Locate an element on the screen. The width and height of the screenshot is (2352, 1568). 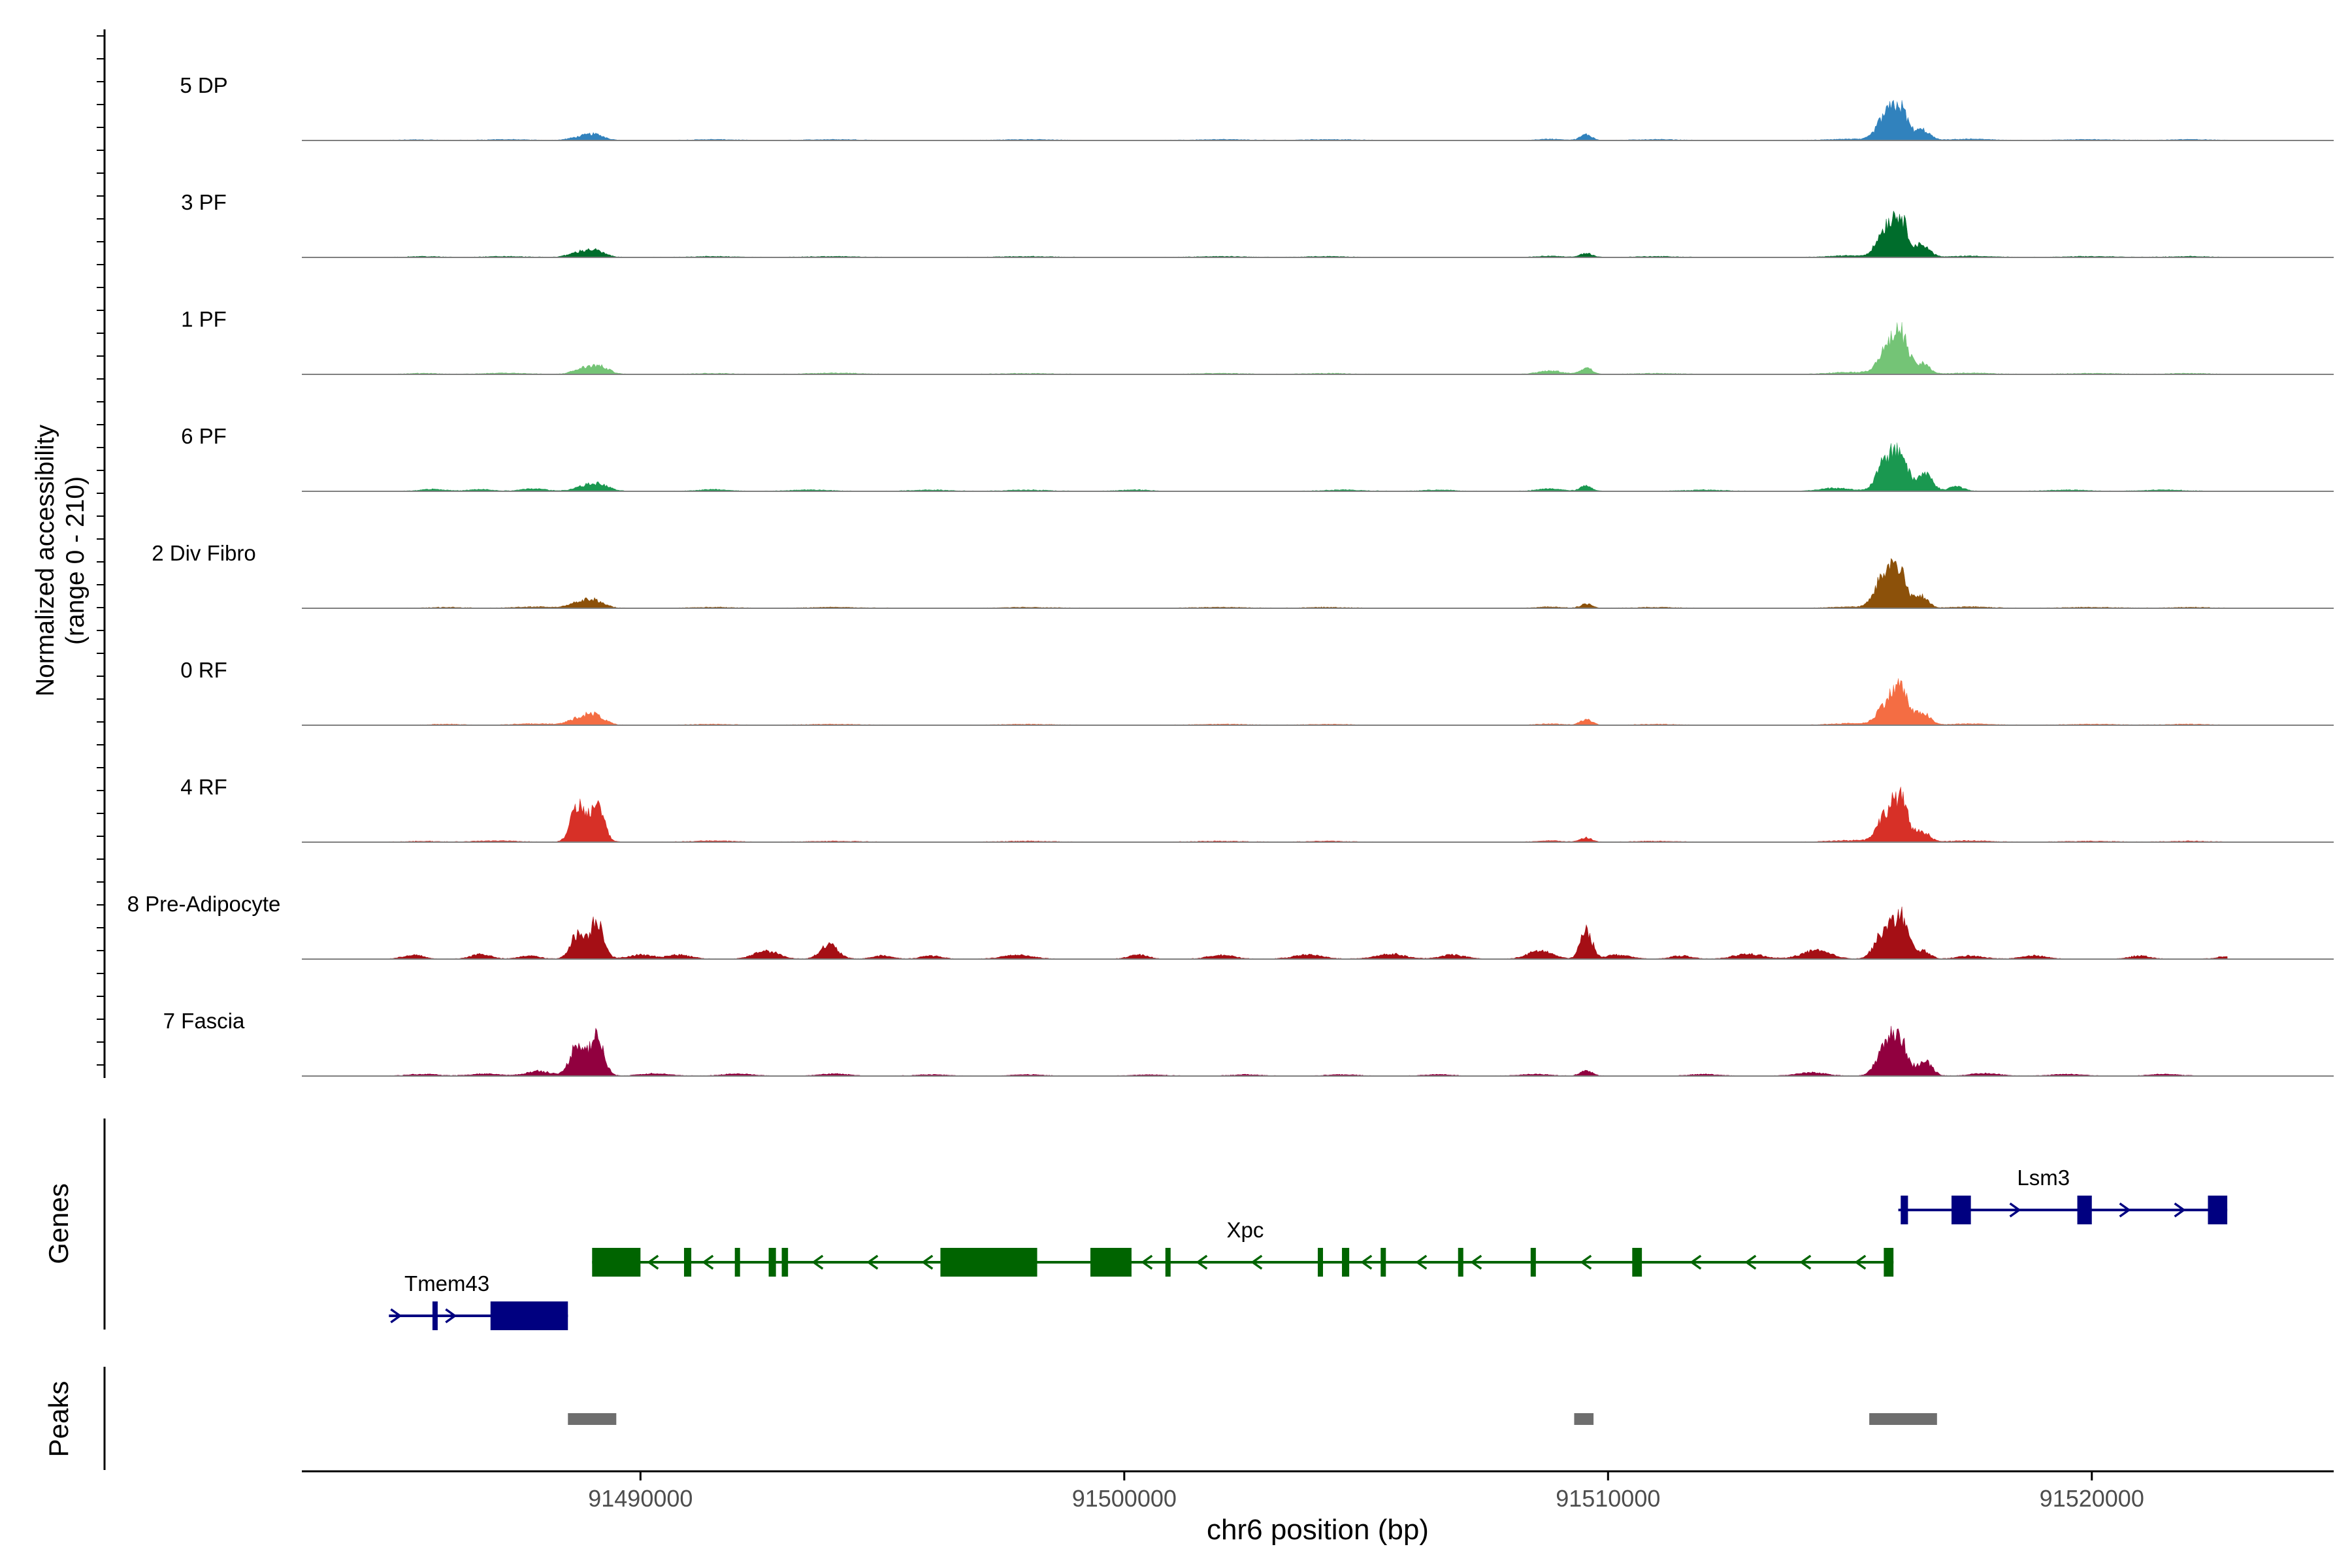
track-1-pf: 1 PF is located at coordinates (1257, 341).